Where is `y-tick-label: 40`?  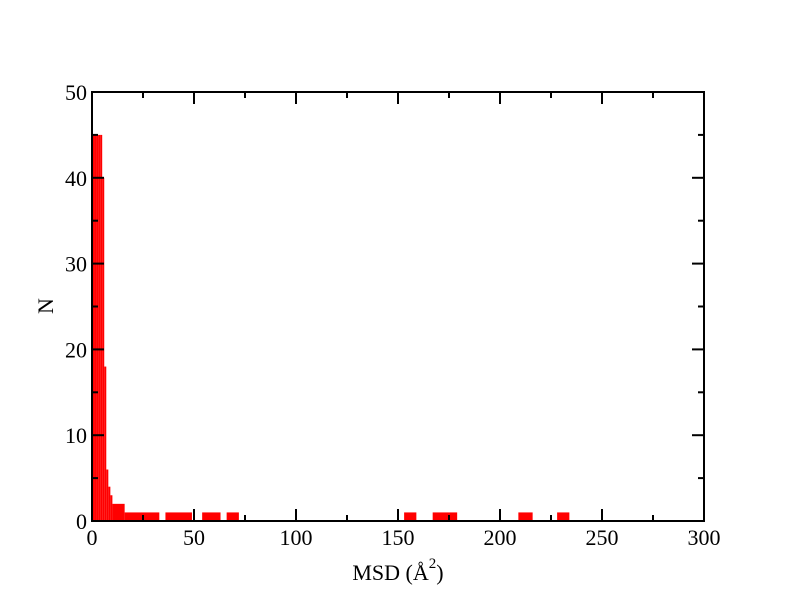 y-tick-label: 40 is located at coordinates (76, 178).